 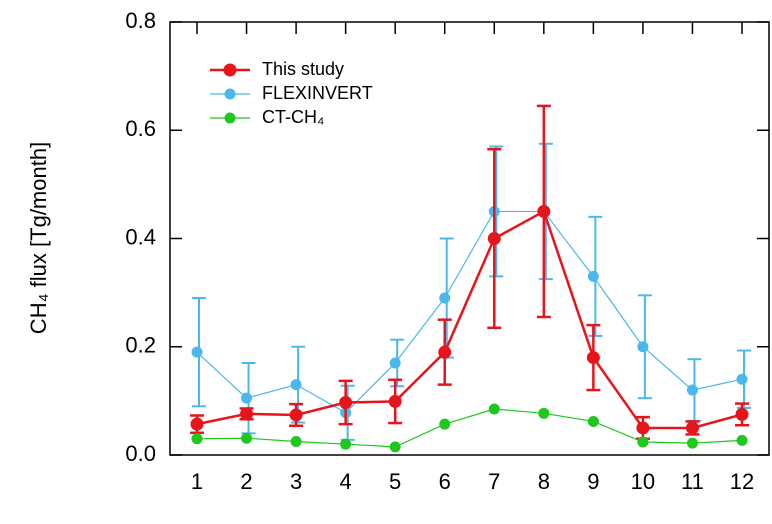 What do you see at coordinates (140, 20) in the screenshot?
I see `y-tick-label: 0.8` at bounding box center [140, 20].